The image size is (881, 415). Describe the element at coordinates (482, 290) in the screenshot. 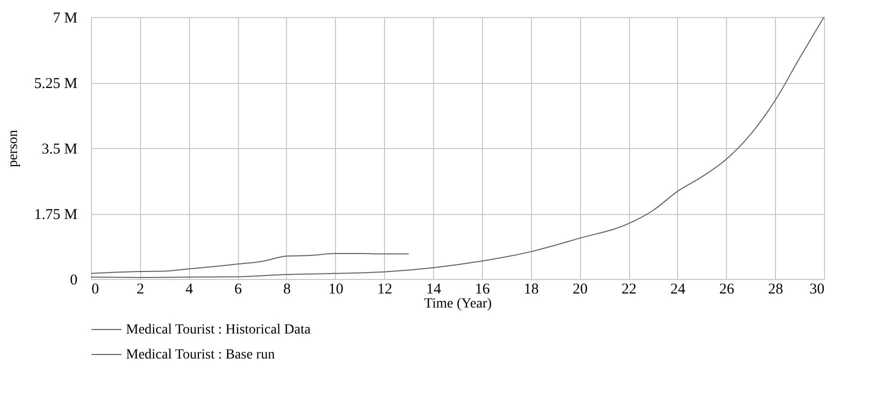

I see `x-tick-label: 16` at that location.